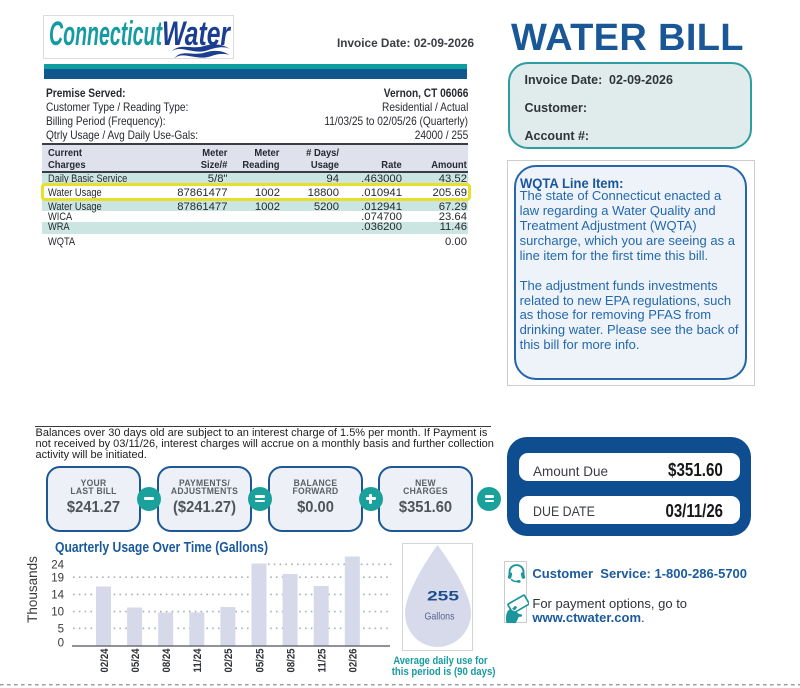 The image size is (800, 688). What do you see at coordinates (106, 34) in the screenshot?
I see `svg-text: Connecticut` at bounding box center [106, 34].